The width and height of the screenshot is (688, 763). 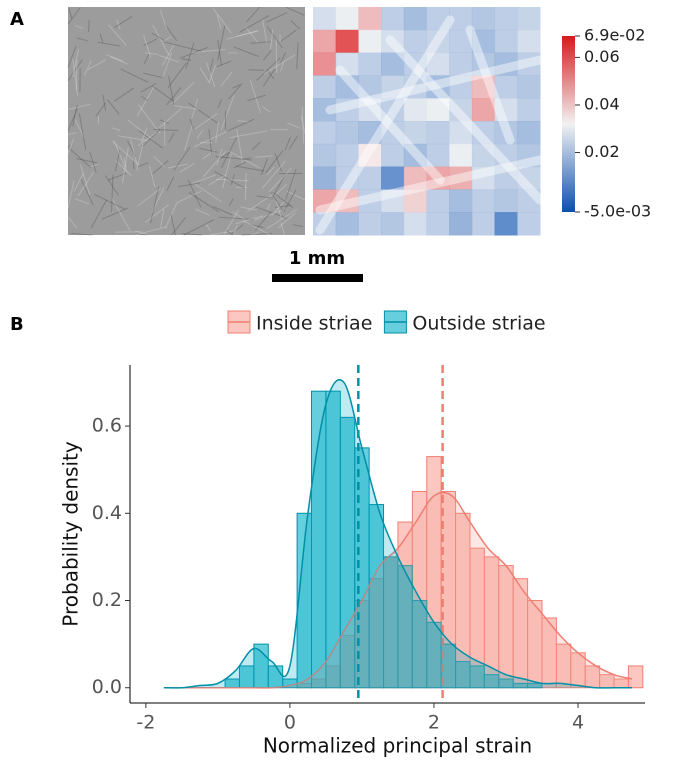 I want to click on legend-label: Inside striae, so click(x=314, y=324).